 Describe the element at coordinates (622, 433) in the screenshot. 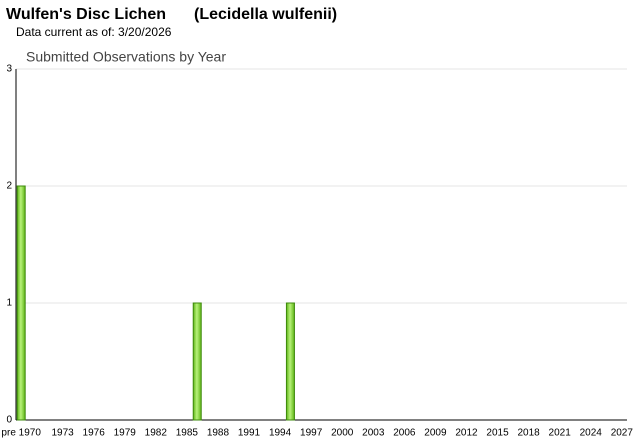

I see `x-tick-label: 2027` at that location.